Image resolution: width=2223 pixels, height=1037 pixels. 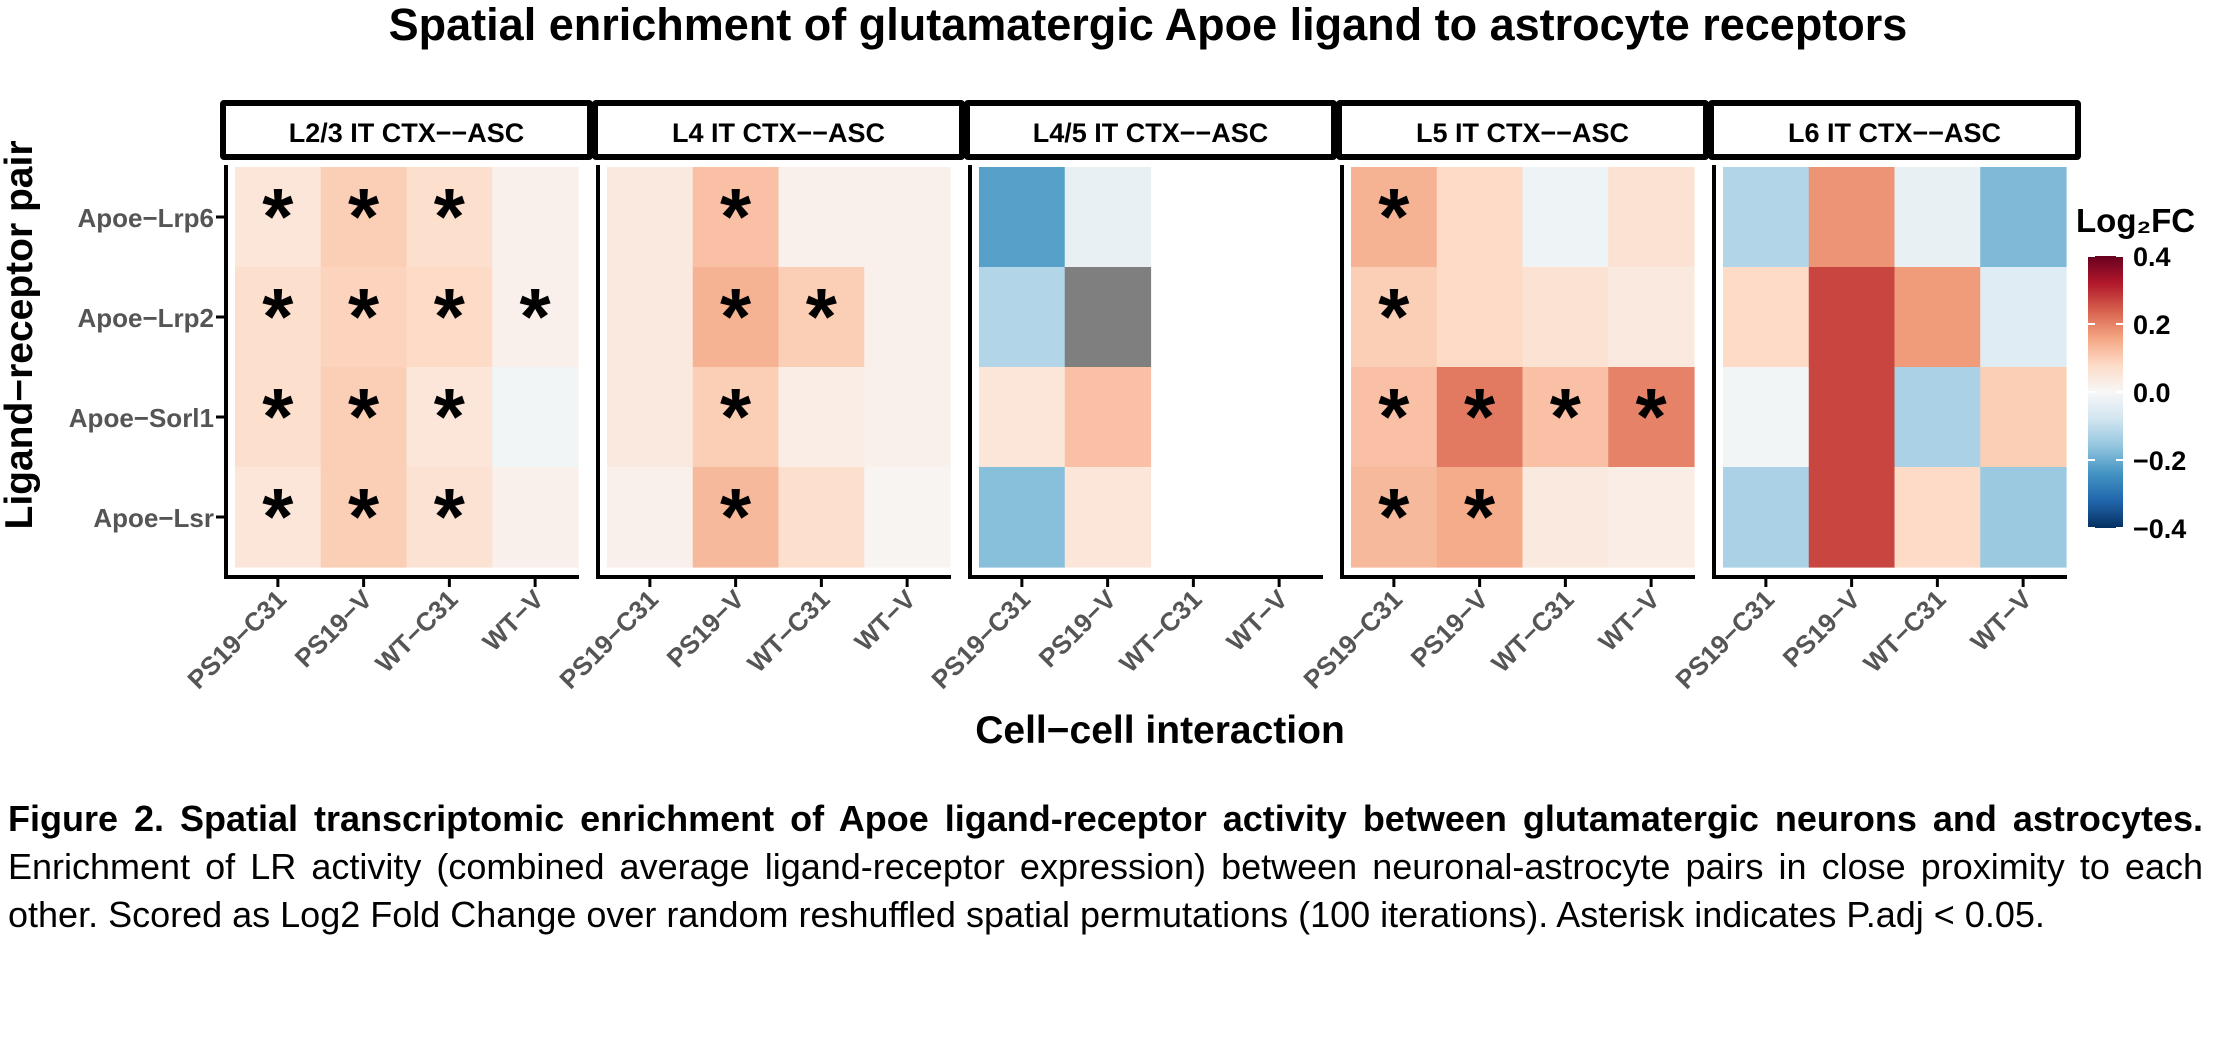 I want to click on color-legend: Log₂FC 0.4 0.2 0.0 −0.2 −0.4, so click(x=2135, y=373).